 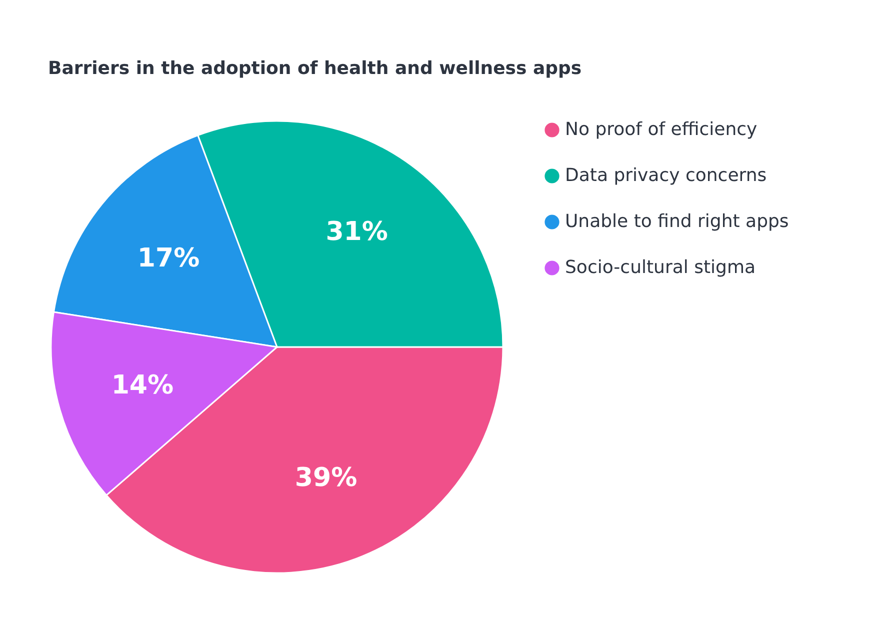 I want to click on chart-title: Barriers in the adoption of health and wellness apps, so click(x=315, y=68).